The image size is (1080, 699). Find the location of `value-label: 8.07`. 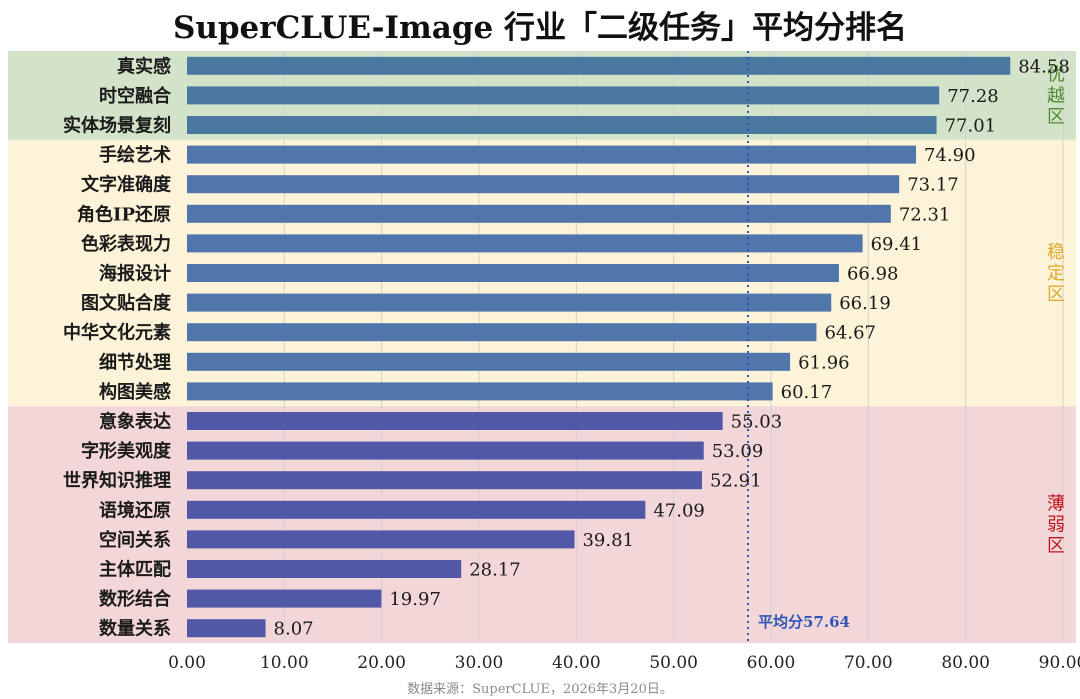

value-label: 8.07 is located at coordinates (294, 629).